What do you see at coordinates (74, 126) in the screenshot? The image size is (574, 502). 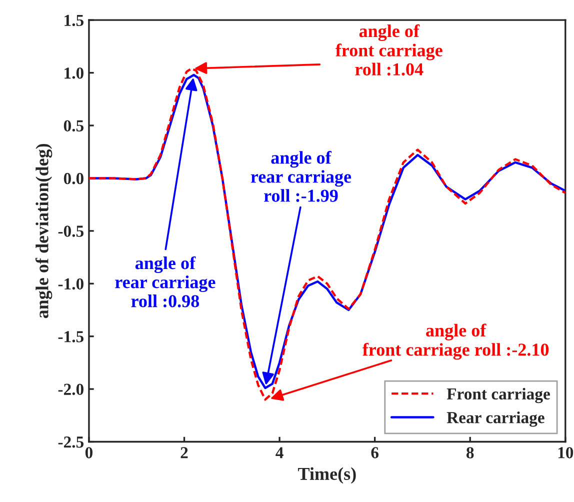 I see `y-tick-label: 0.5` at bounding box center [74, 126].